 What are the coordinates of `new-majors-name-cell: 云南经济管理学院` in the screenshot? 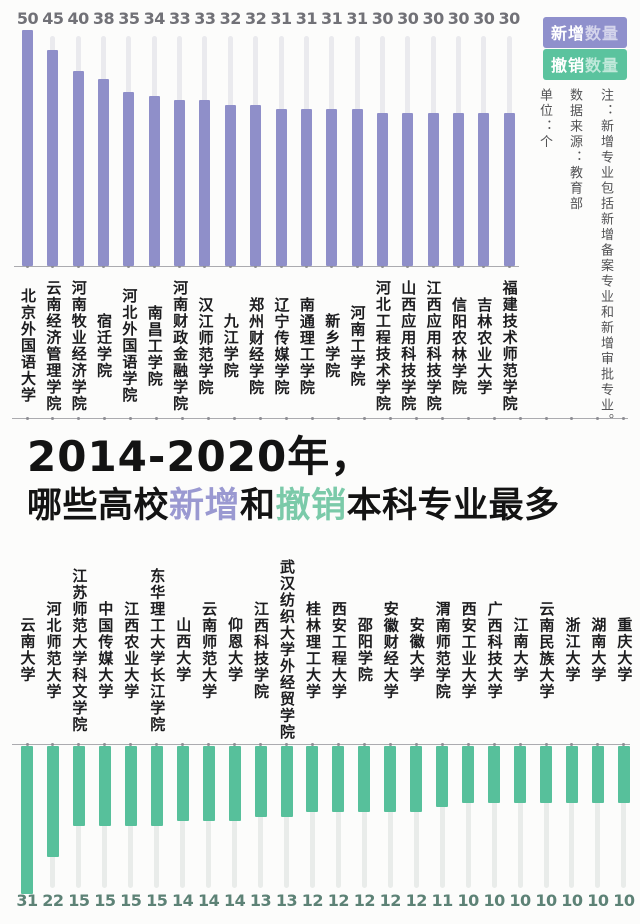 It's located at (52, 346).